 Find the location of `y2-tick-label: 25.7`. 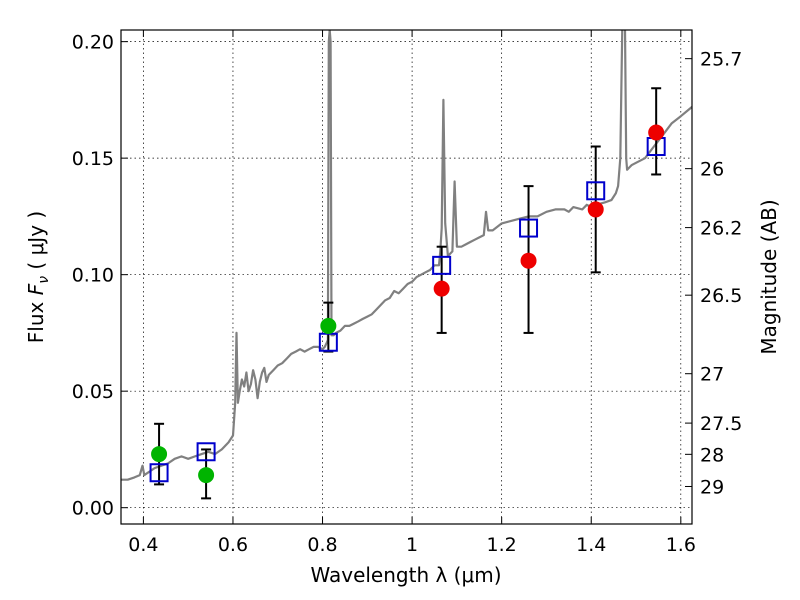

y2-tick-label: 25.7 is located at coordinates (721, 60).